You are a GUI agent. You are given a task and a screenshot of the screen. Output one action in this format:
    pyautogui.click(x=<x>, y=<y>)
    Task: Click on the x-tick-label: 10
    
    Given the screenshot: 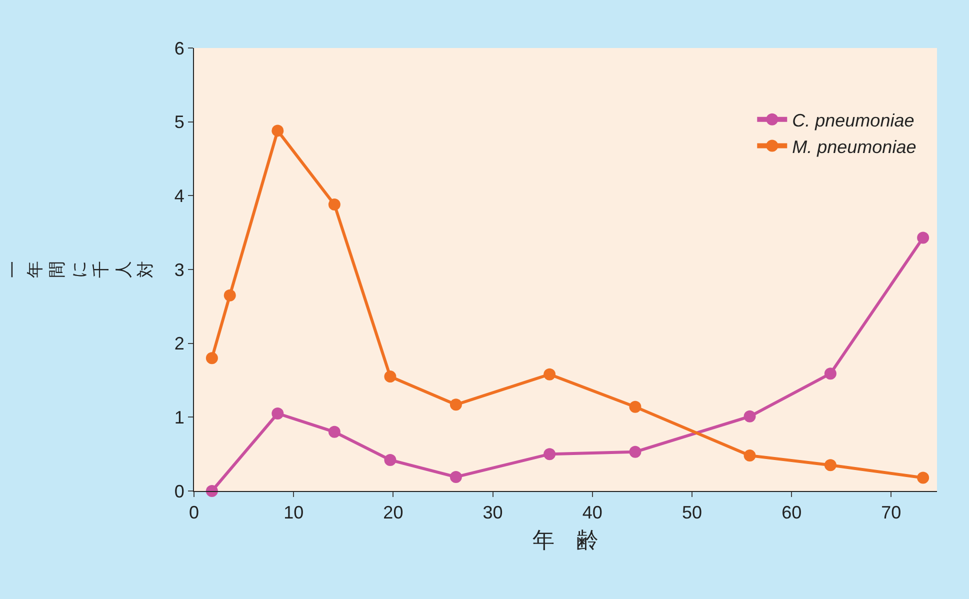 What is the action you would take?
    pyautogui.click(x=294, y=512)
    